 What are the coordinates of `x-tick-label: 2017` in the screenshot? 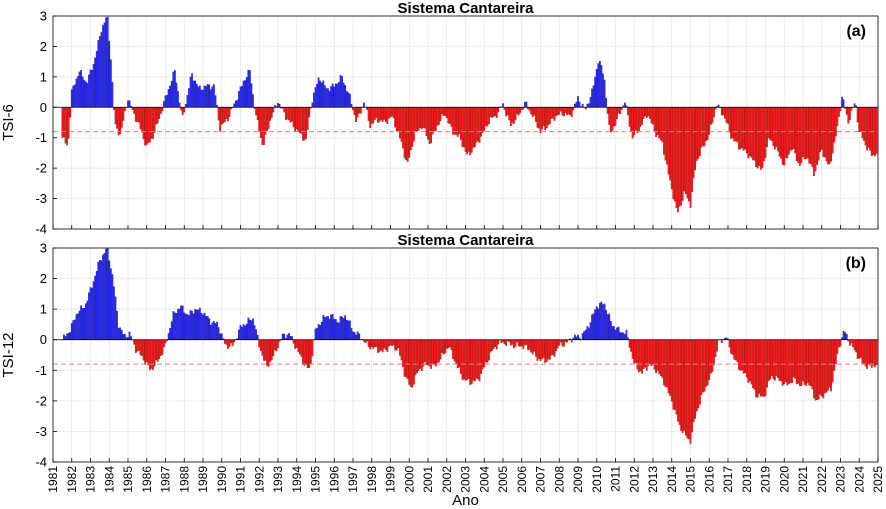 It's located at (728, 479).